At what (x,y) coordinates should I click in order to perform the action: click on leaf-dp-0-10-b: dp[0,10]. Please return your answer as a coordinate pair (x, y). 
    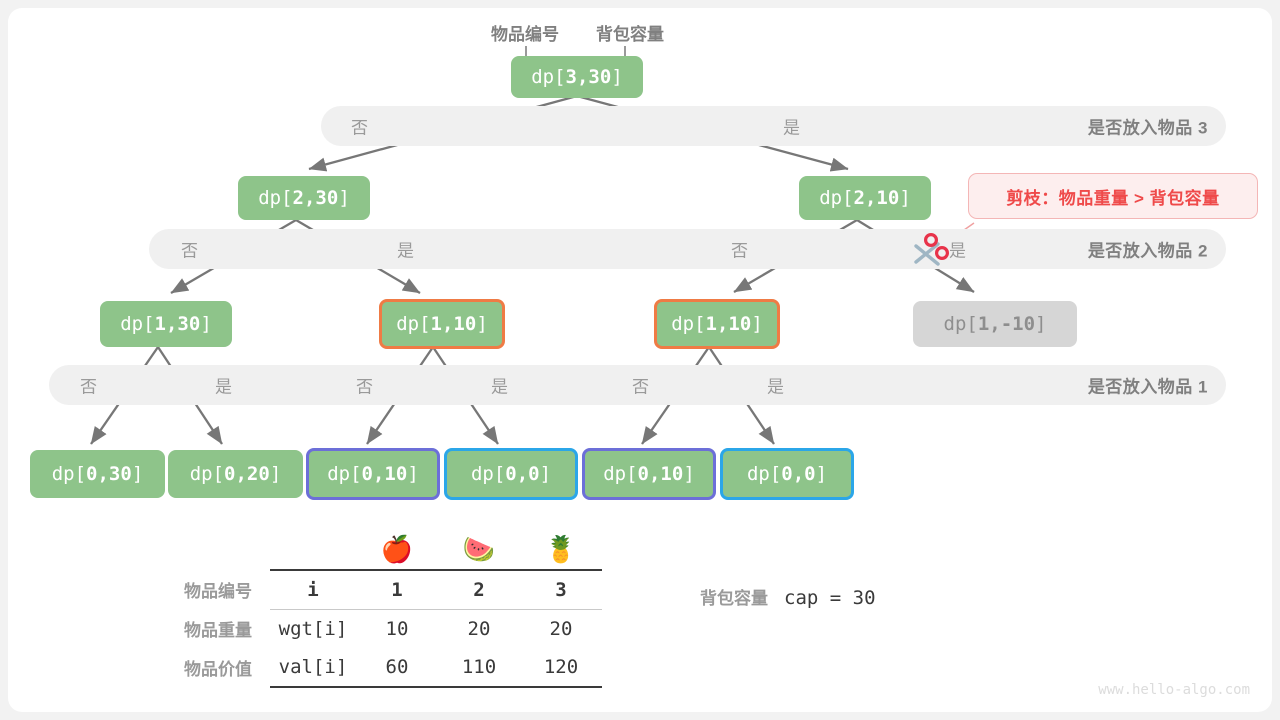
    Looking at the image, I should click on (649, 474).